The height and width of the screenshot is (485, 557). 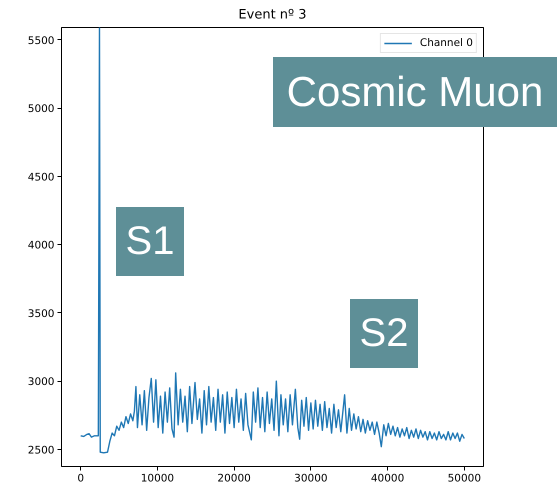 What do you see at coordinates (41, 382) in the screenshot?
I see `y-tick-label: 3000` at bounding box center [41, 382].